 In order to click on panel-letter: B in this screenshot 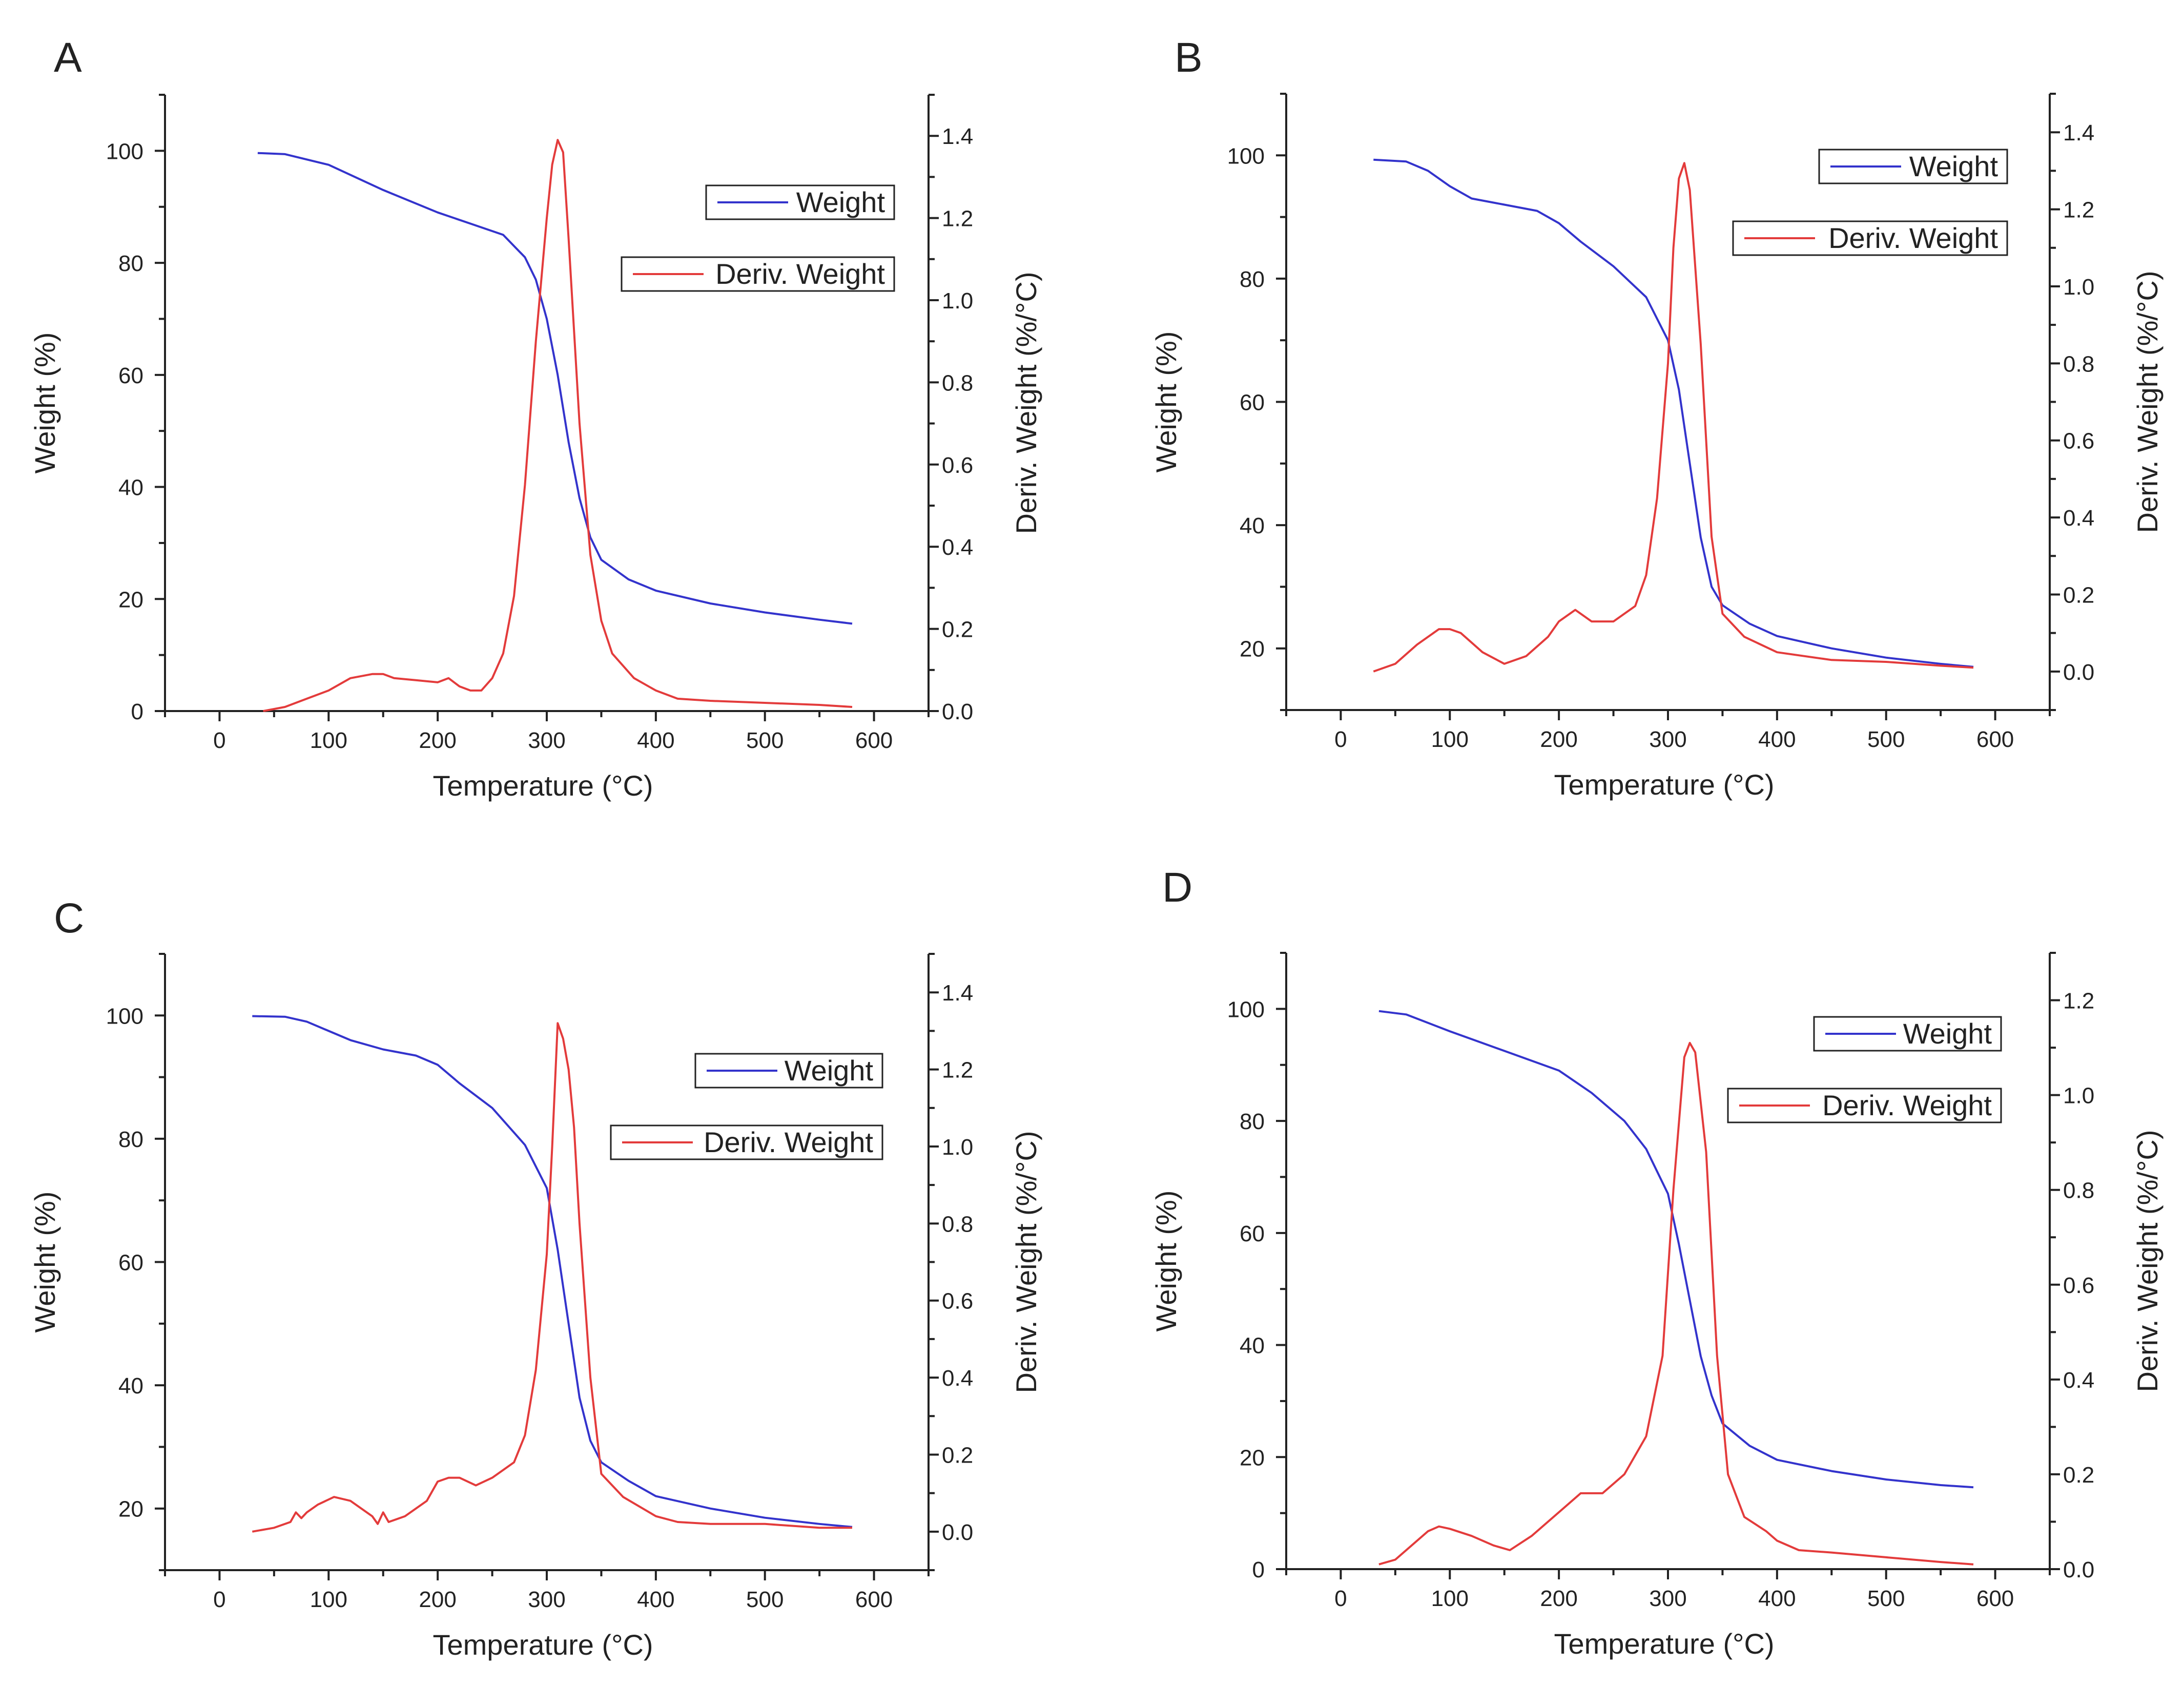, I will do `click(1189, 57)`.